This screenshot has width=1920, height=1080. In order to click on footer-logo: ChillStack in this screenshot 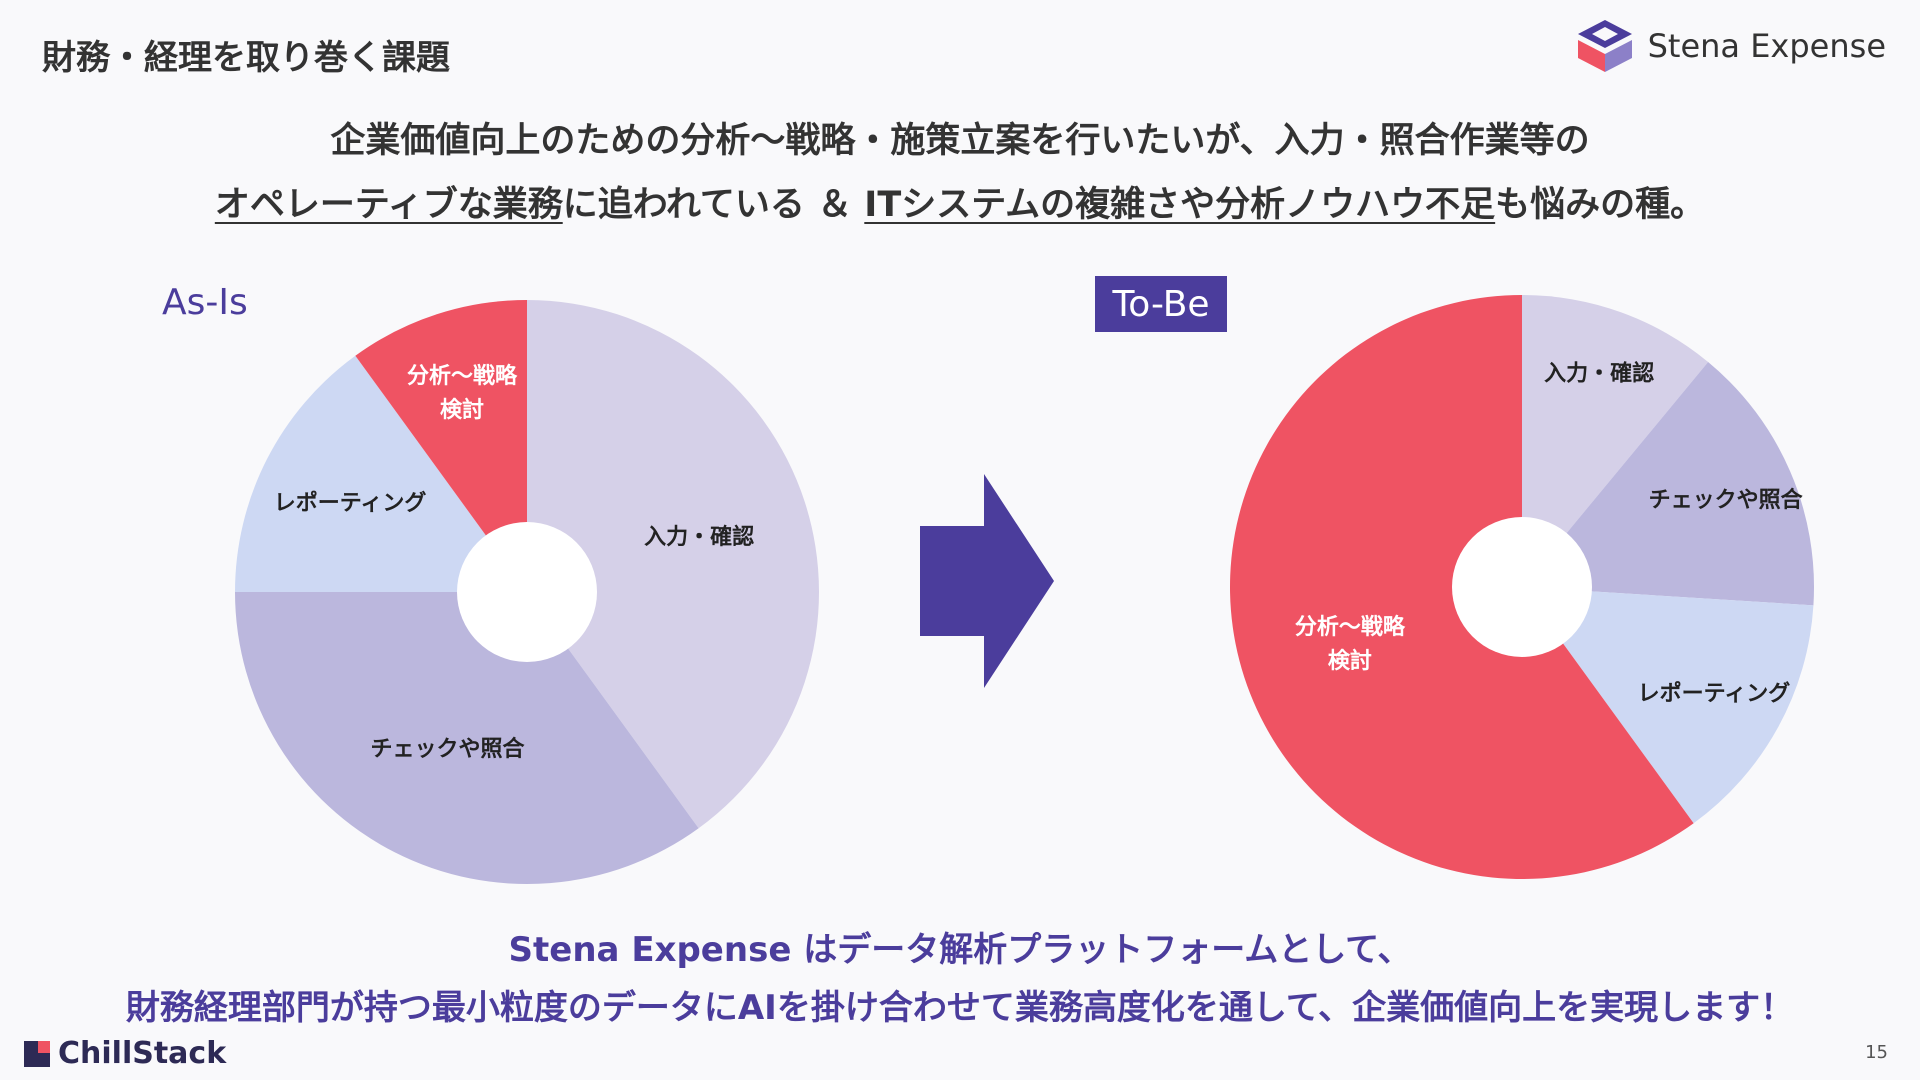, I will do `click(125, 1053)`.